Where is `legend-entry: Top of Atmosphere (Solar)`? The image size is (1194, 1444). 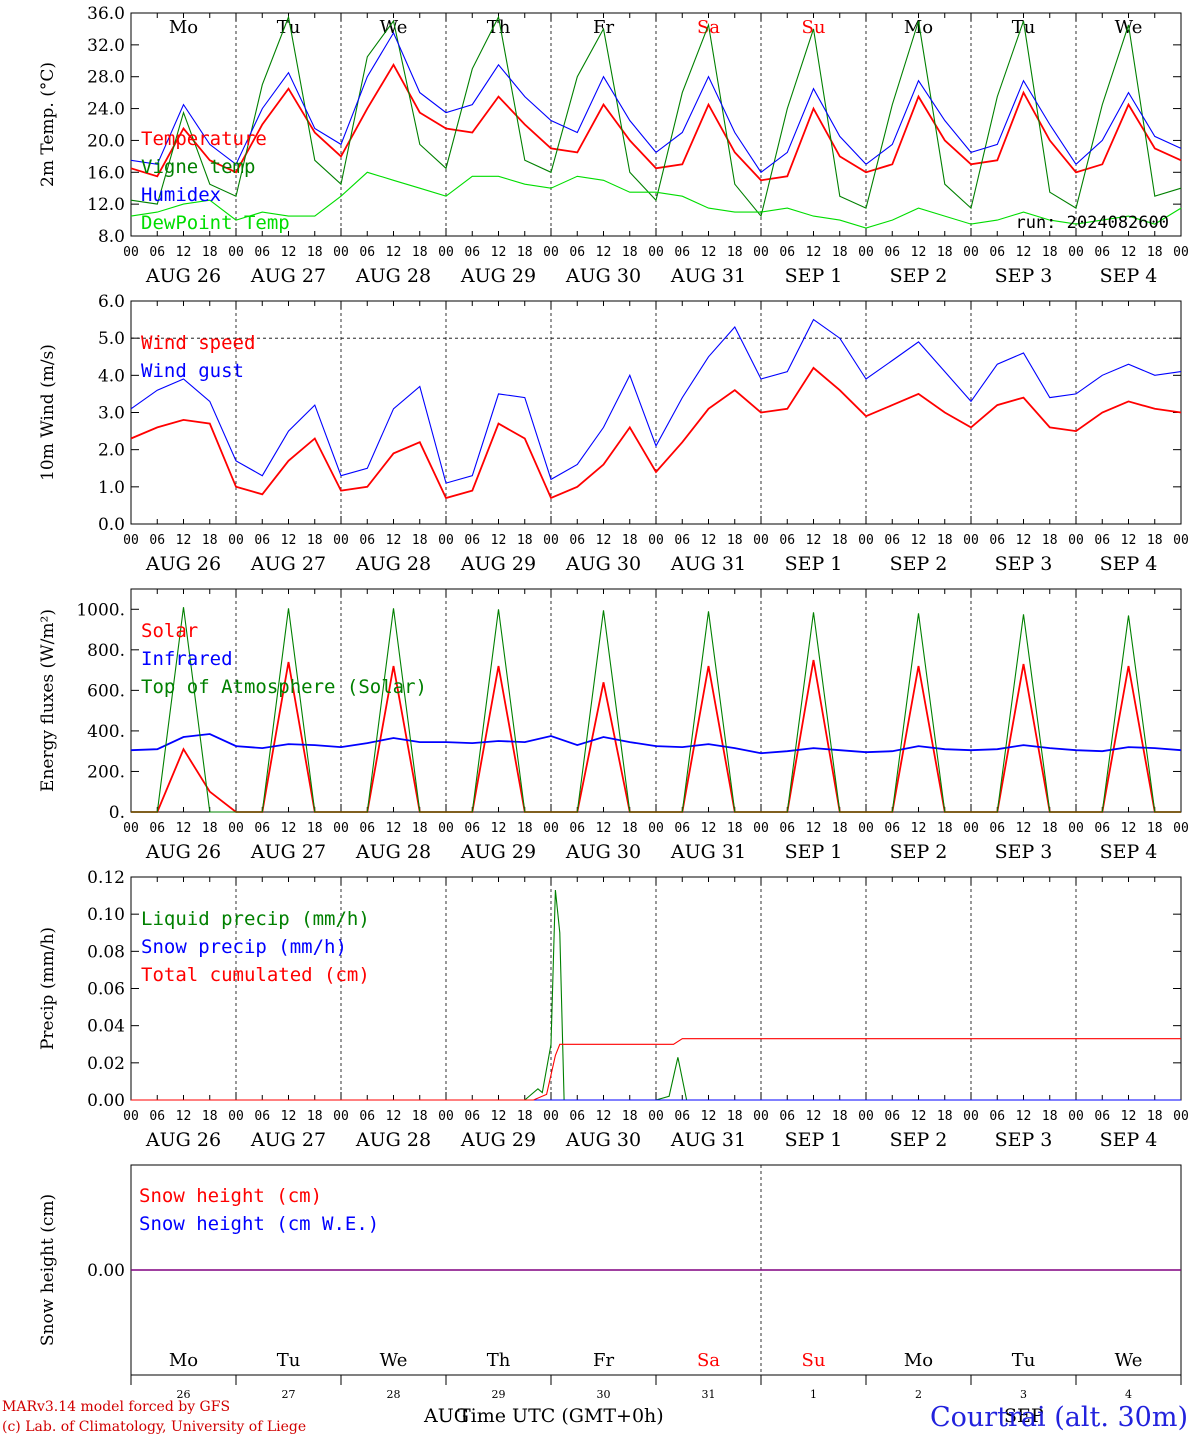 legend-entry: Top of Atmosphere (Solar) is located at coordinates (284, 687).